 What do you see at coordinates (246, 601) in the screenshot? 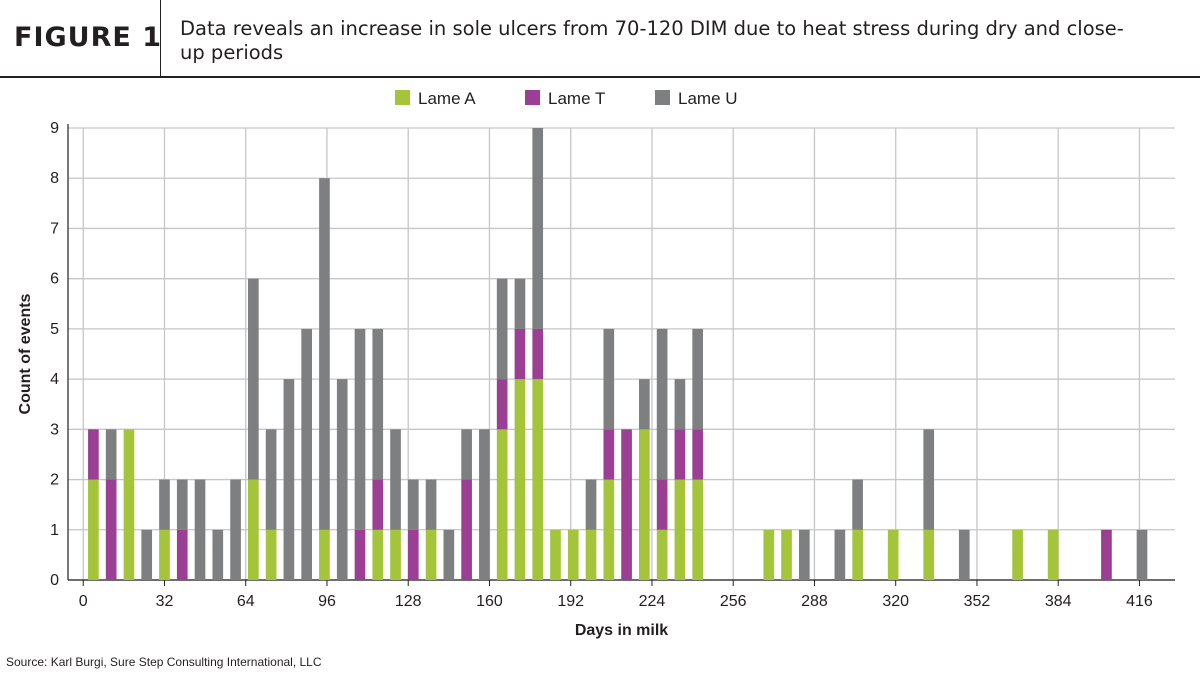
I see `x-tick-label: 64` at bounding box center [246, 601].